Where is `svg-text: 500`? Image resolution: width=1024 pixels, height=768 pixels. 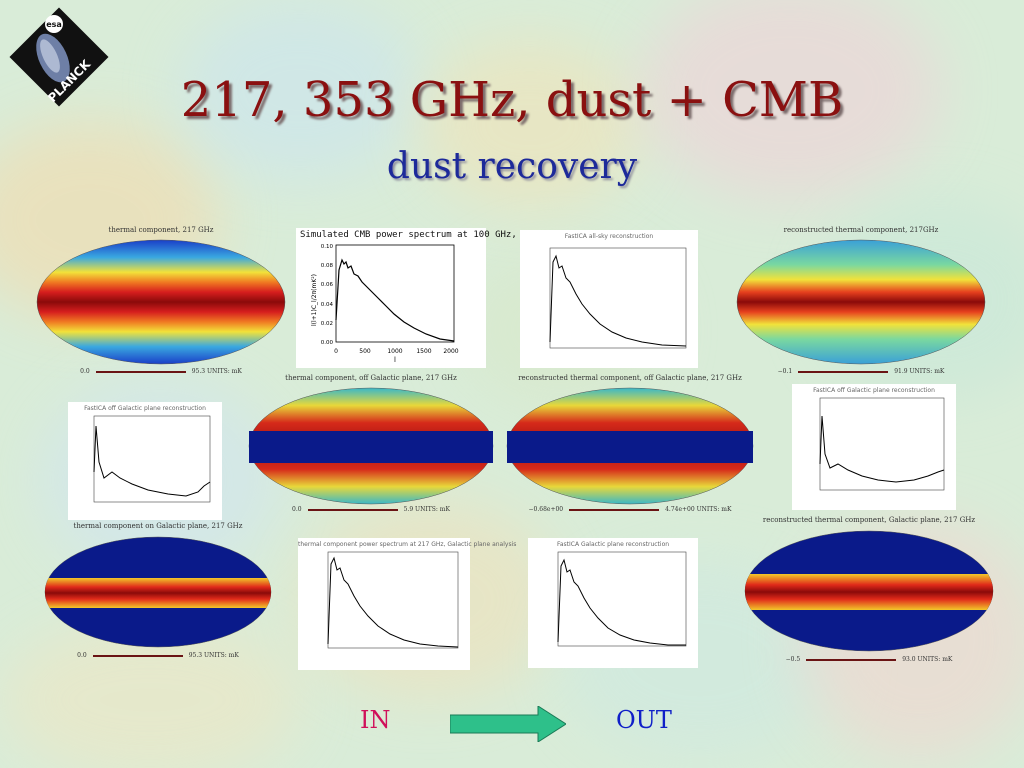 svg-text: 500 is located at coordinates (365, 351).